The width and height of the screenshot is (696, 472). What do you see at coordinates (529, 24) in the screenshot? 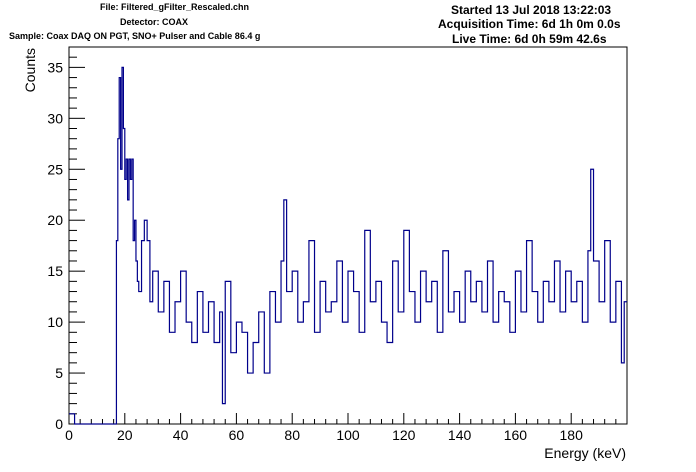
I see `acquisition-time-label: Acquisition Time: 6d 1h 0m 0.0s` at bounding box center [529, 24].